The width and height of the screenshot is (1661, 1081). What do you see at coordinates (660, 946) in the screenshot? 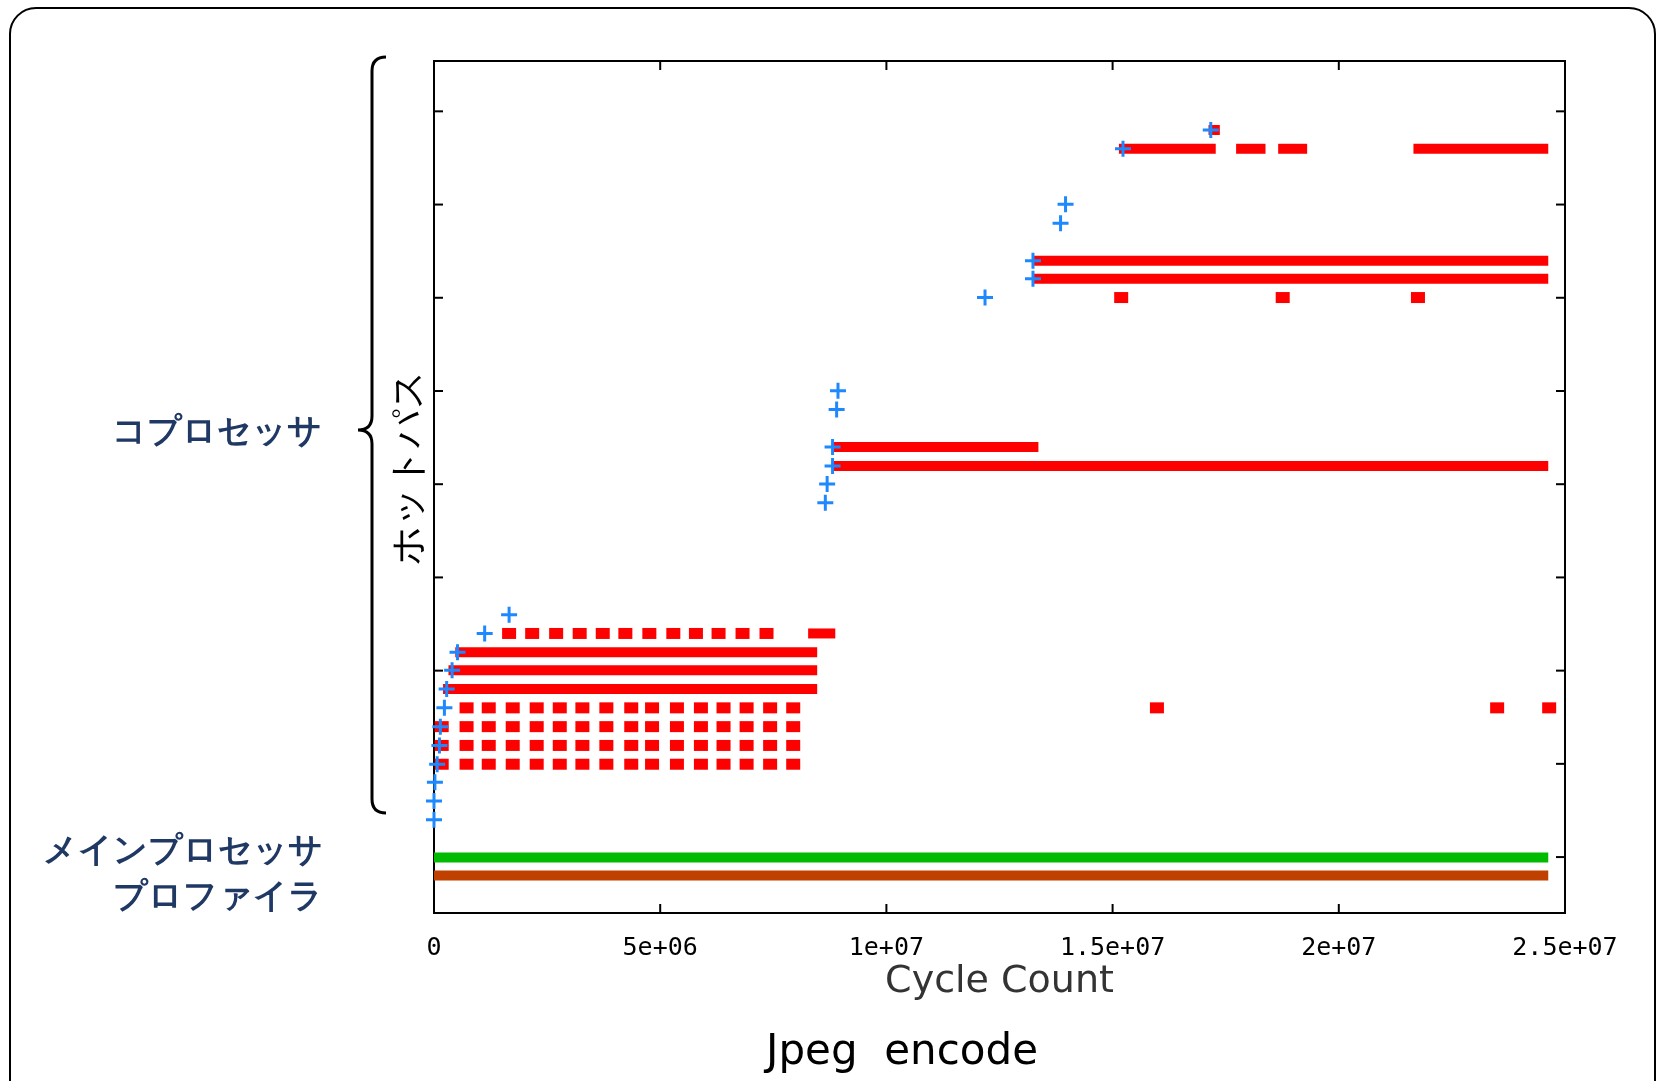
I see `x-tick-label: 5e+06` at bounding box center [660, 946].